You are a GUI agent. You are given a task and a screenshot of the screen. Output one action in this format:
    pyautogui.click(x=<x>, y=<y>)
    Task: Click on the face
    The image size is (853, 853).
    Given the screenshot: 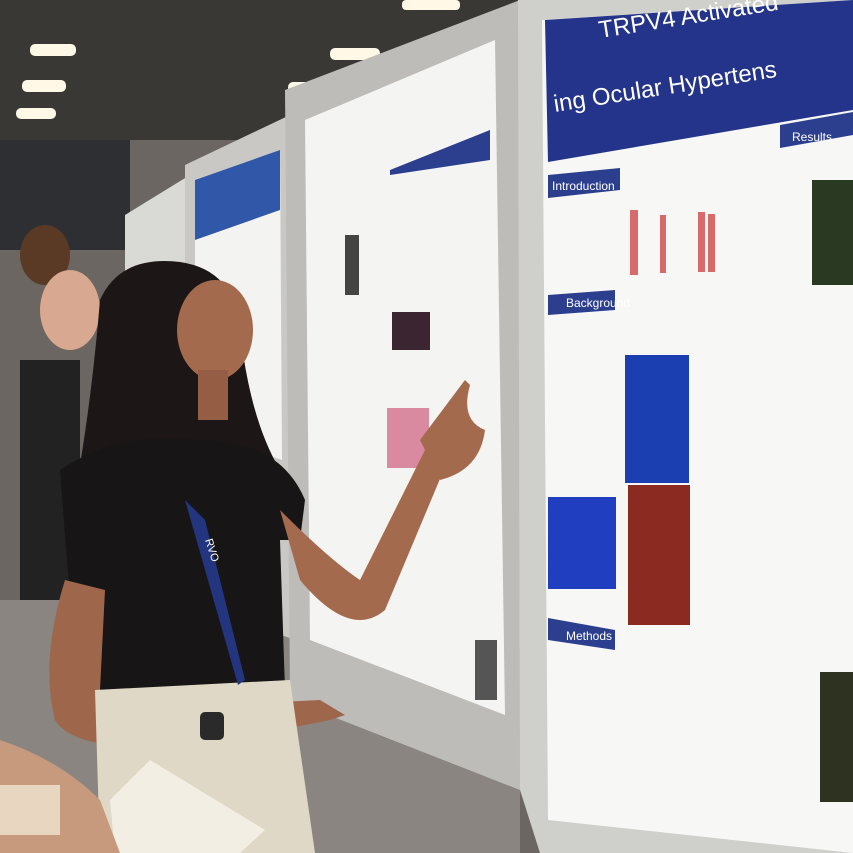 What is the action you would take?
    pyautogui.click(x=215, y=330)
    